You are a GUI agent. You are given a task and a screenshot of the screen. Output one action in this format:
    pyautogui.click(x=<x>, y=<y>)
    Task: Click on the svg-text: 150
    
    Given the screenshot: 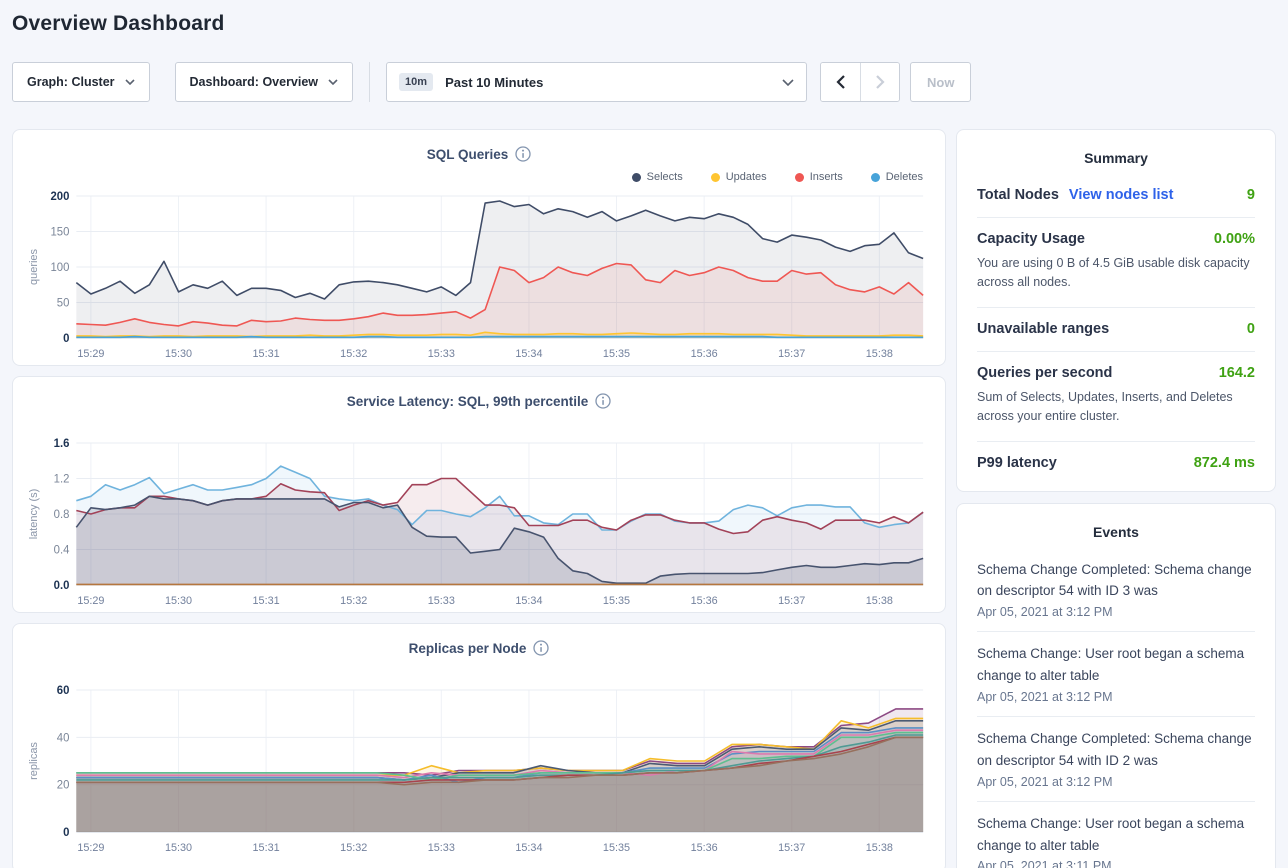 What is the action you would take?
    pyautogui.click(x=60, y=232)
    